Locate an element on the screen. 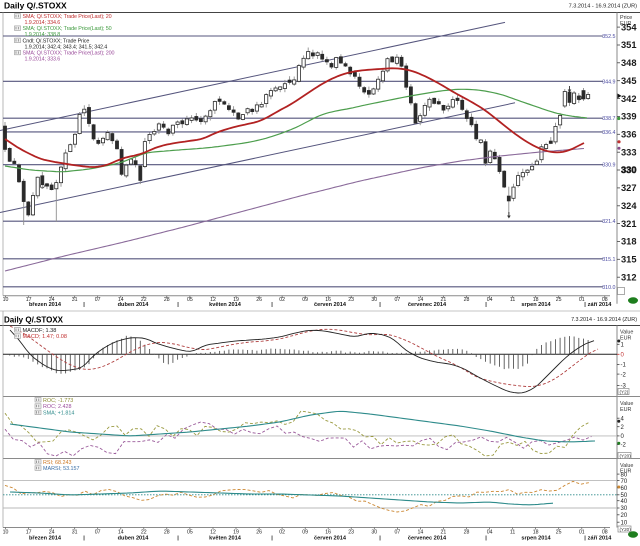 Image resolution: width=640 pixels, height=546 pixels. svg-text: 80 is located at coordinates (624, 475).